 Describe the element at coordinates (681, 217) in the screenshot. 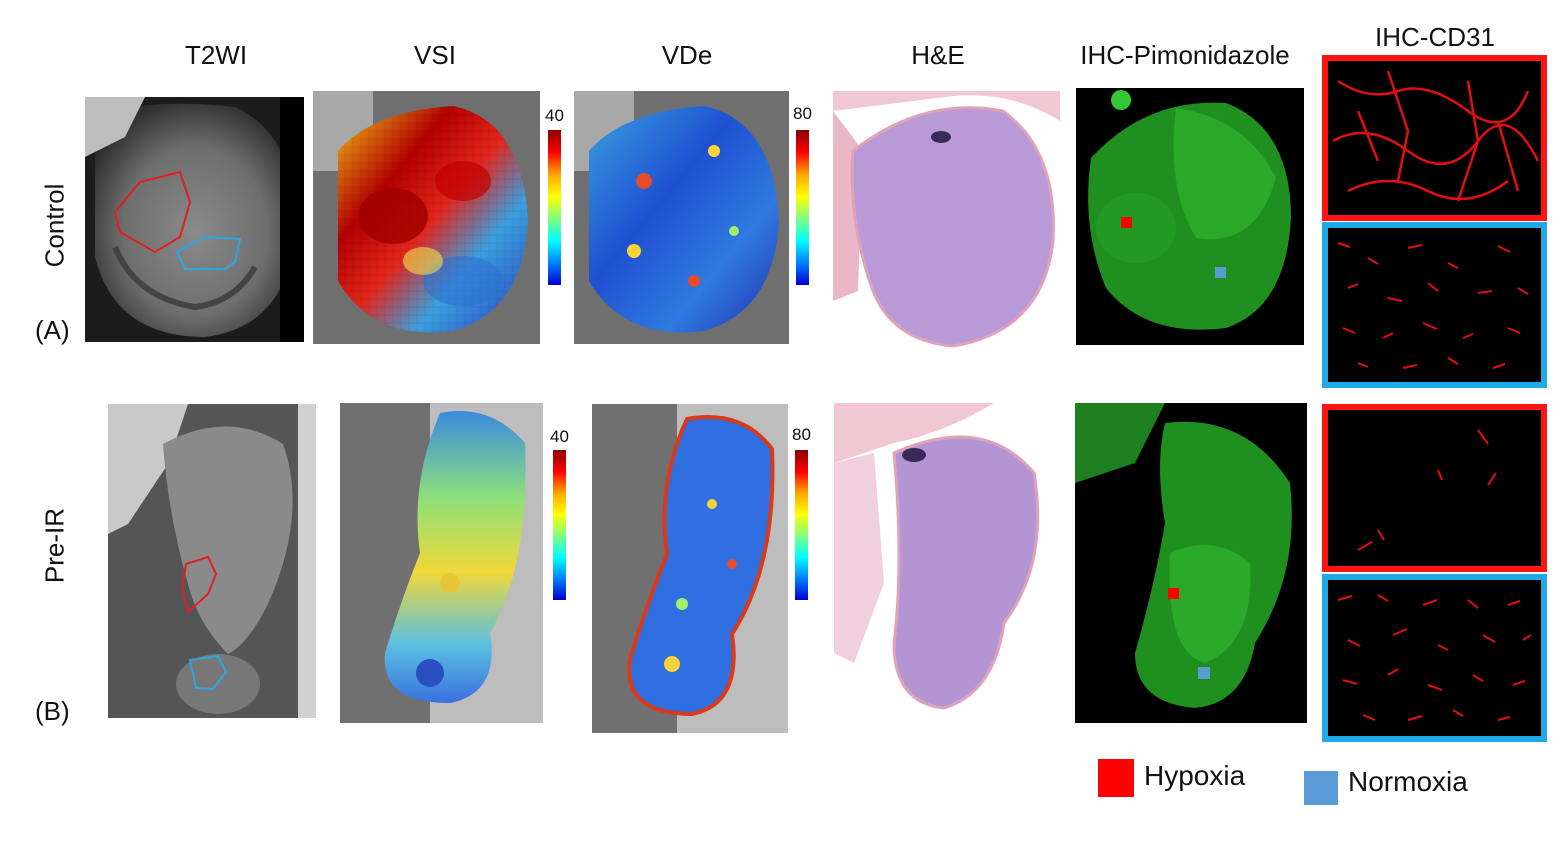

I see `vde-map-control` at that location.